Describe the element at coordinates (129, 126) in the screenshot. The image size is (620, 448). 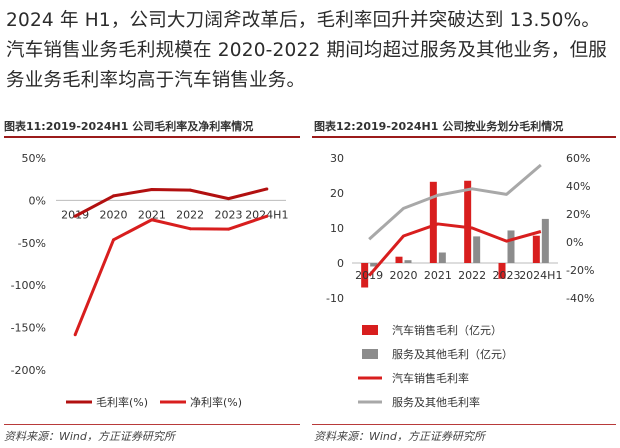
I see `figure-11-title: 图表11:2019-2024H1 公司毛利率及净利率情况` at that location.